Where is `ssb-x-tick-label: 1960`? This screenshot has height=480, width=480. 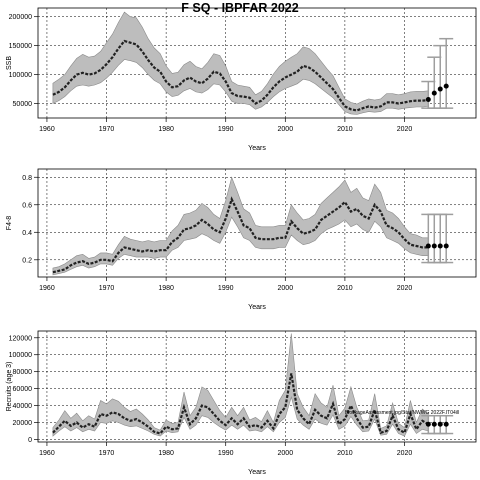
ssb-x-tick-label: 1960 is located at coordinates (47, 129).